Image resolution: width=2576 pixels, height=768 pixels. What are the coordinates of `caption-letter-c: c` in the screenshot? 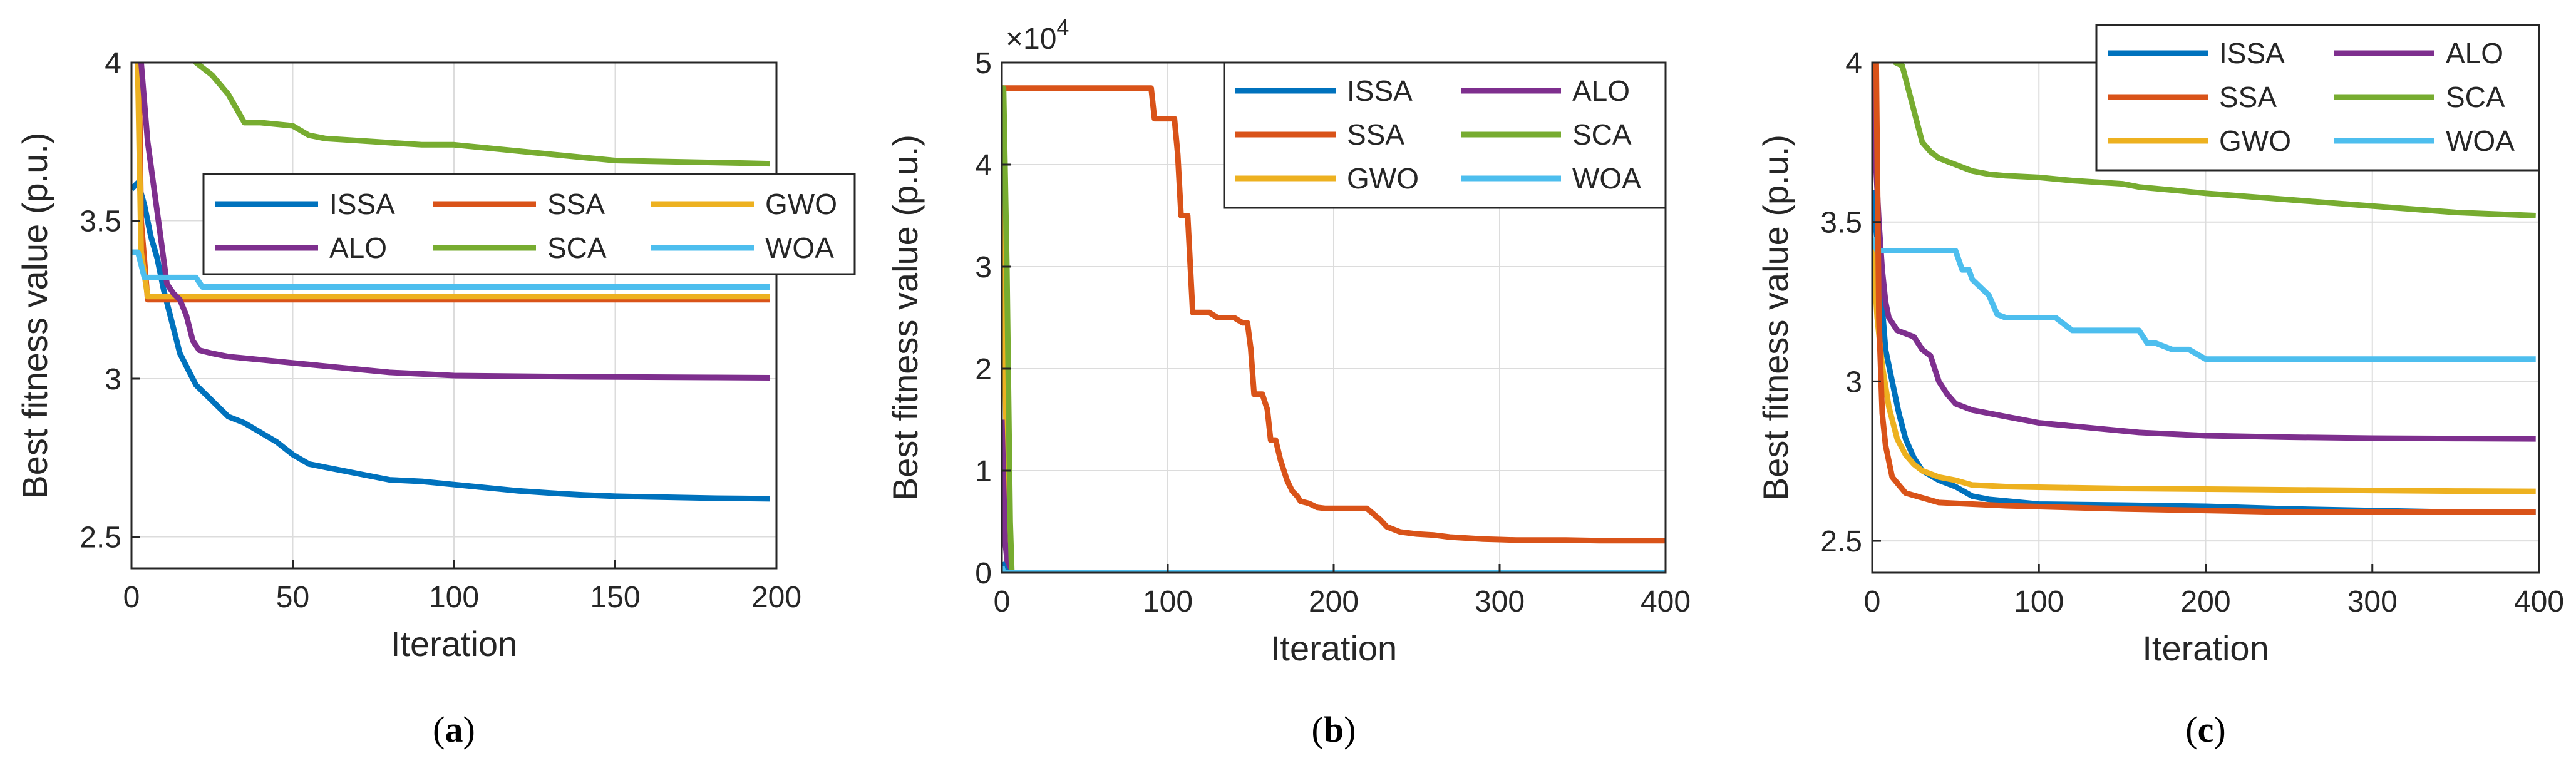 It's located at (2206, 729).